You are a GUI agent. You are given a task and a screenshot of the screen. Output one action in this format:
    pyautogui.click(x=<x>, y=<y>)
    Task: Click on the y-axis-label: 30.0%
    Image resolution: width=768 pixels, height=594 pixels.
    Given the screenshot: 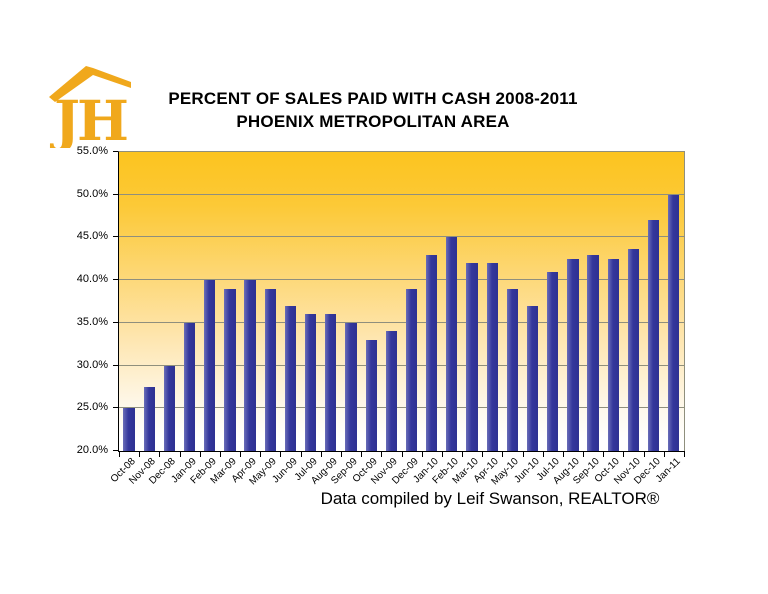 What is the action you would take?
    pyautogui.click(x=92, y=364)
    